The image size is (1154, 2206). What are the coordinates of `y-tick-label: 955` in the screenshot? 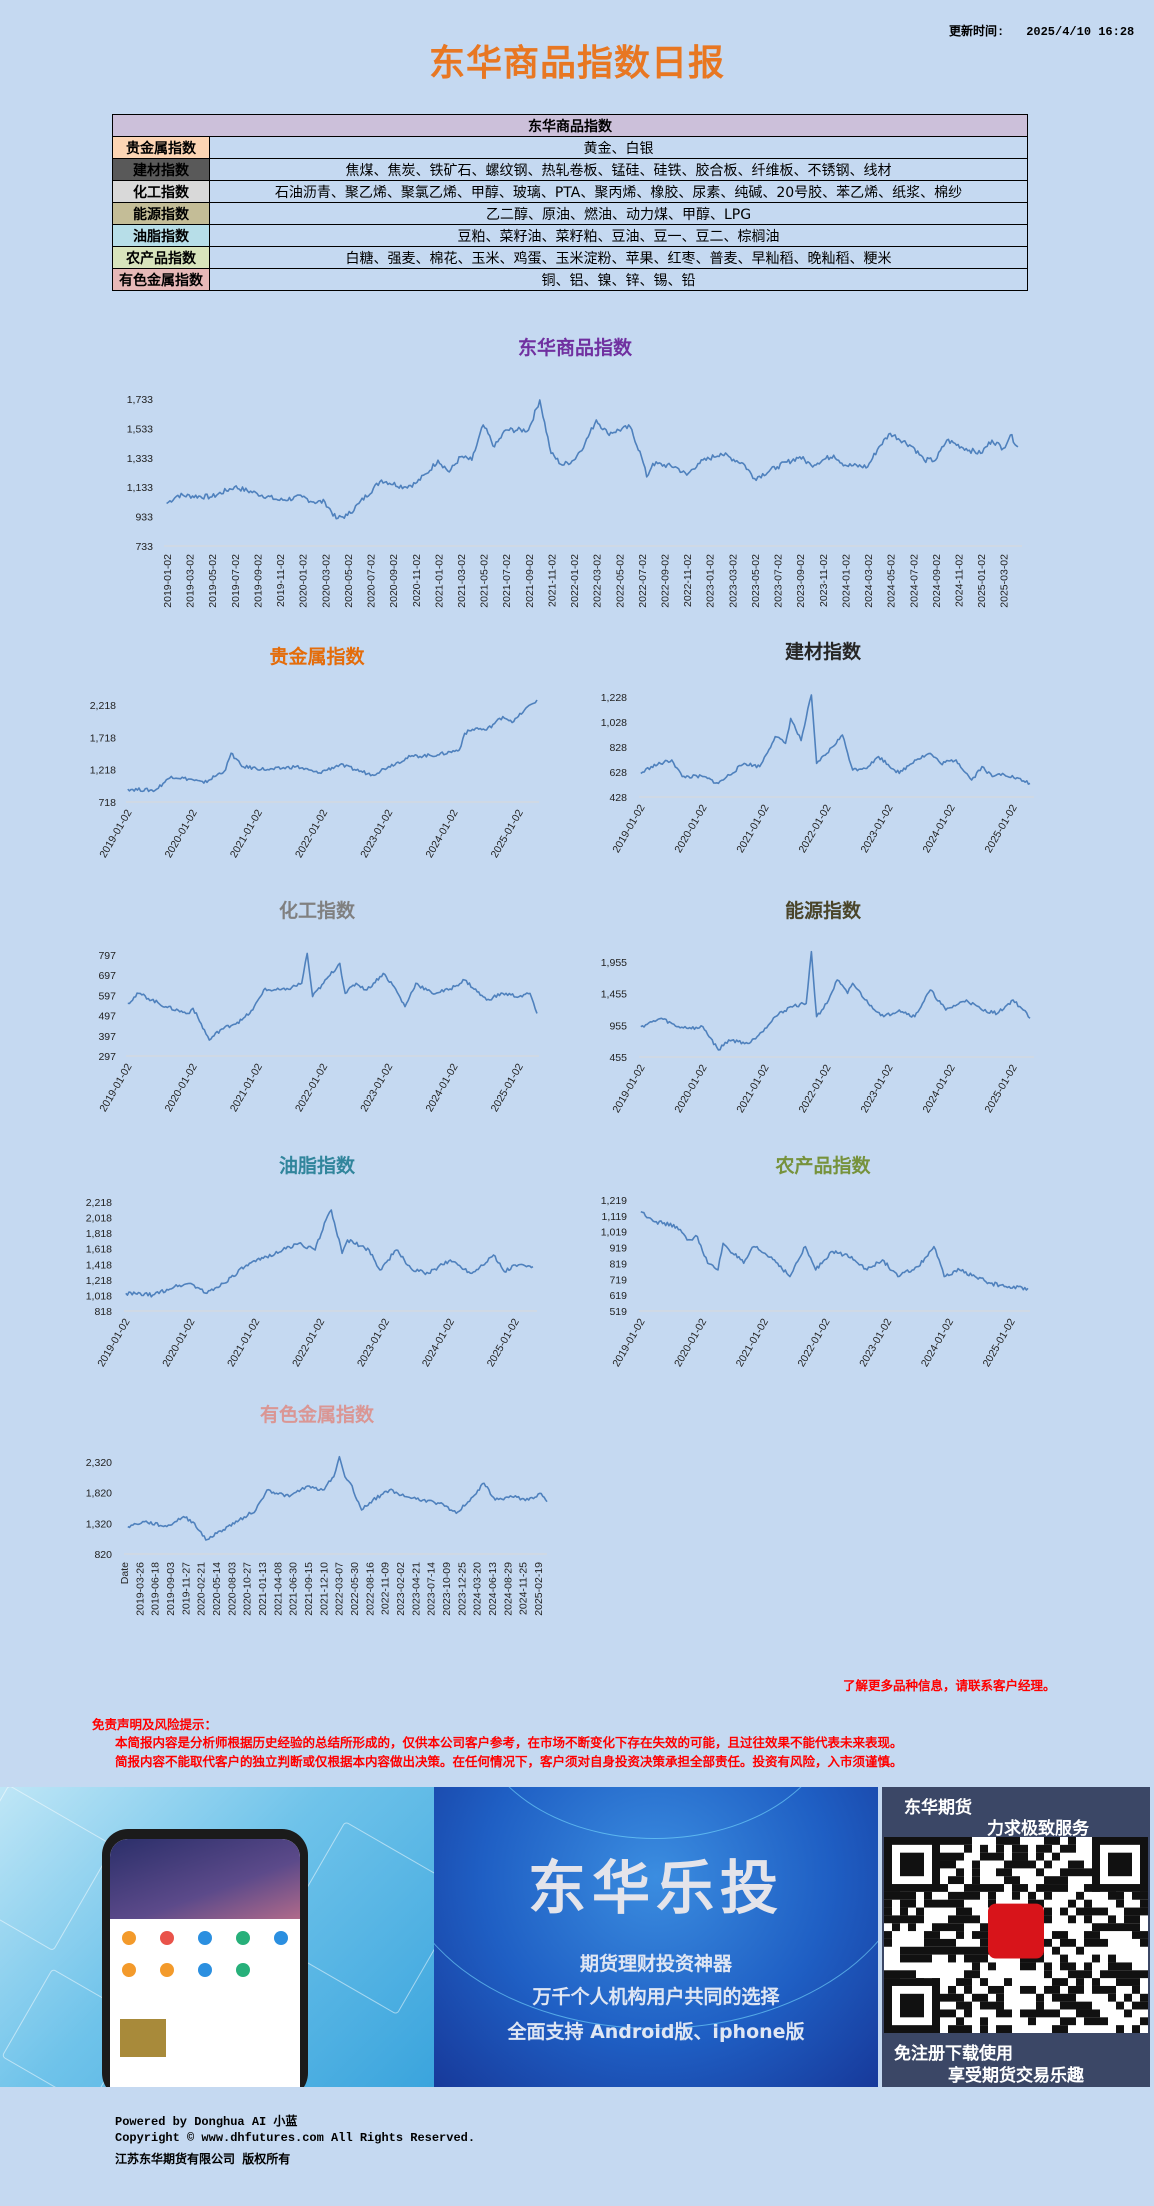 It's located at (618, 1026).